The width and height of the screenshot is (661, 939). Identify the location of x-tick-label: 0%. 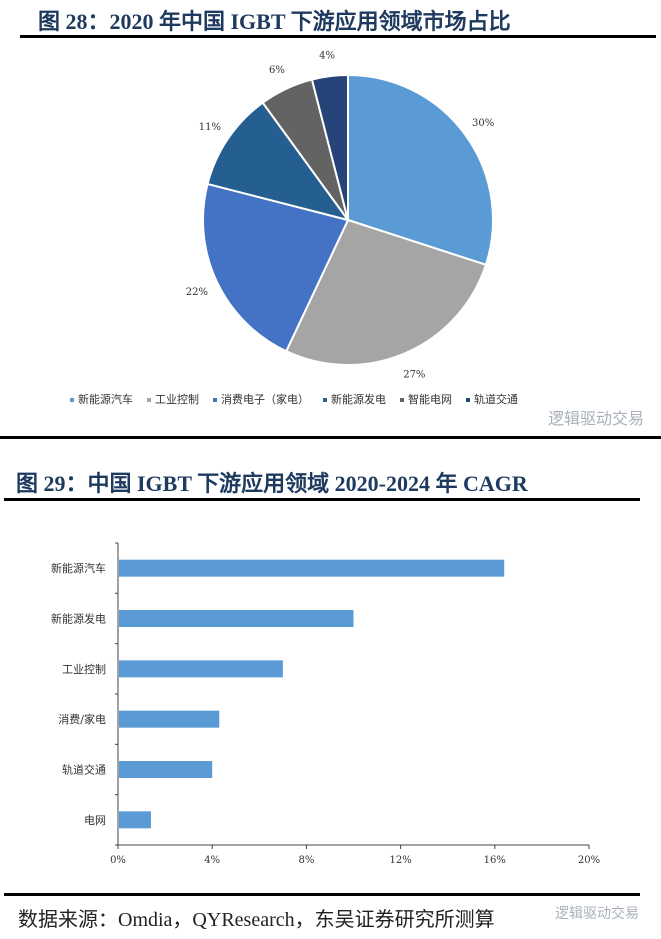
(118, 860).